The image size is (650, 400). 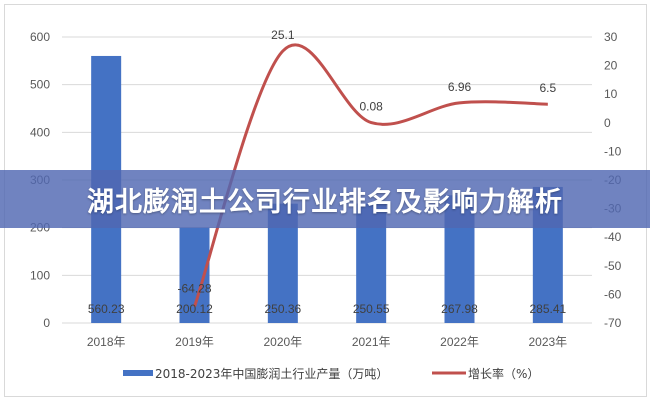 I want to click on legend: 2018-2023年中国膨润土行业产量（万吨） 增长率（%）, so click(x=331, y=373).